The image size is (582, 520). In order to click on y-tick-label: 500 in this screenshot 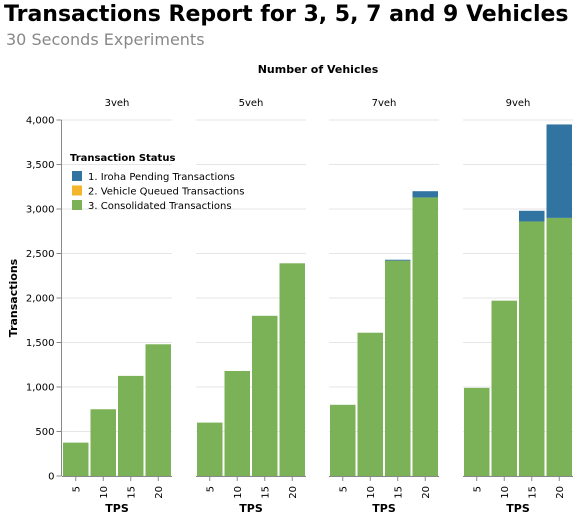, I will do `click(44, 432)`.